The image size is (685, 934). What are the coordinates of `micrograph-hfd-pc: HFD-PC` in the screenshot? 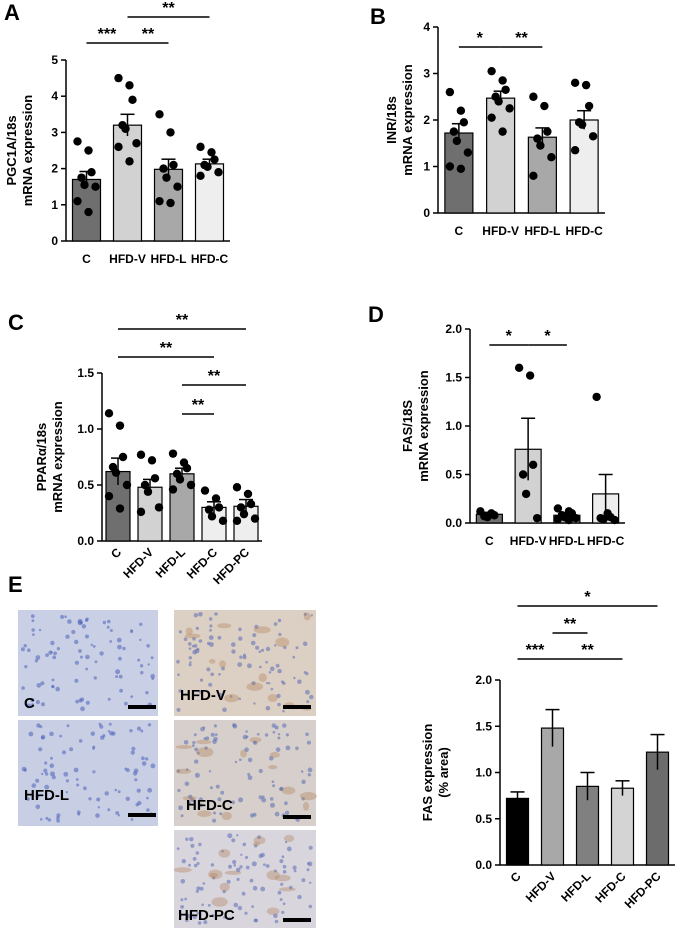 It's located at (244, 879).